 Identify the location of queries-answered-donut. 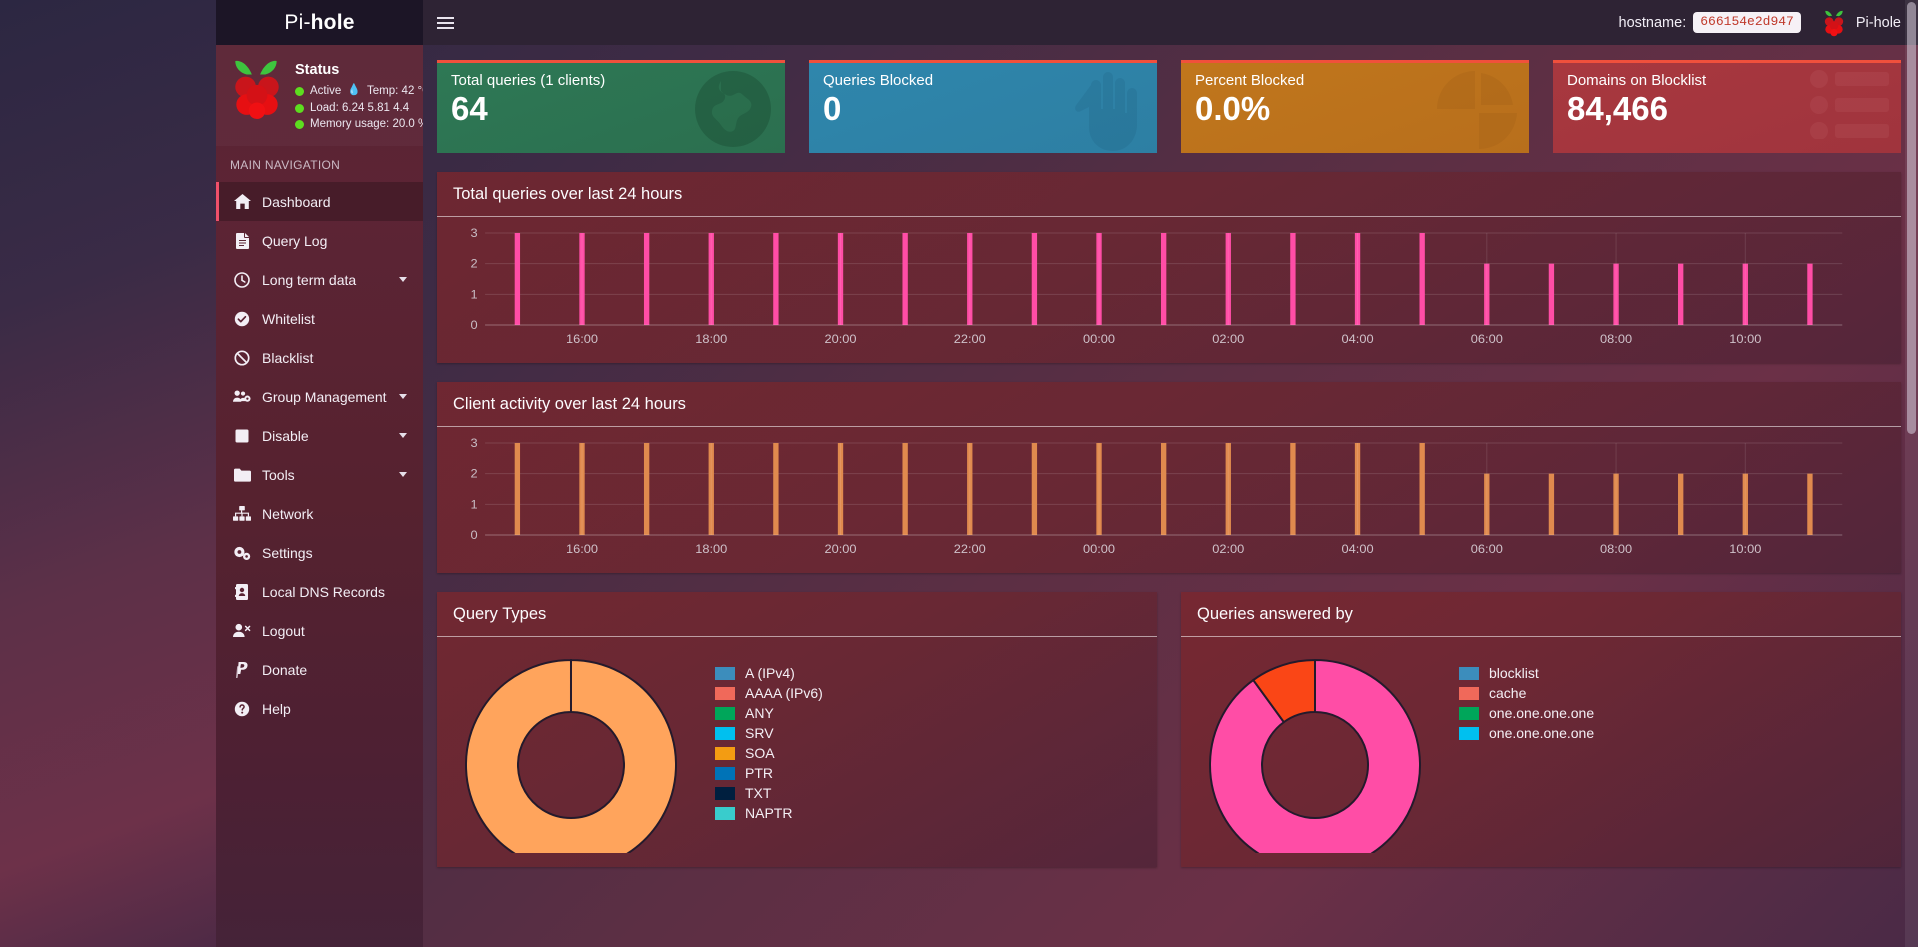
(1317, 753).